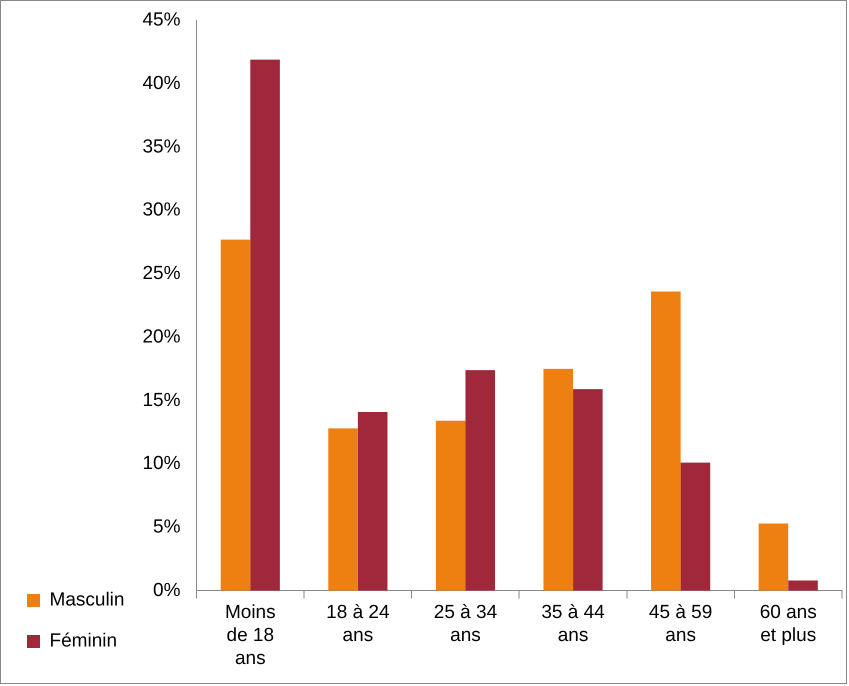 This screenshot has height=686, width=849. Describe the element at coordinates (161, 147) in the screenshot. I see `y-tick-label: 35%` at that location.